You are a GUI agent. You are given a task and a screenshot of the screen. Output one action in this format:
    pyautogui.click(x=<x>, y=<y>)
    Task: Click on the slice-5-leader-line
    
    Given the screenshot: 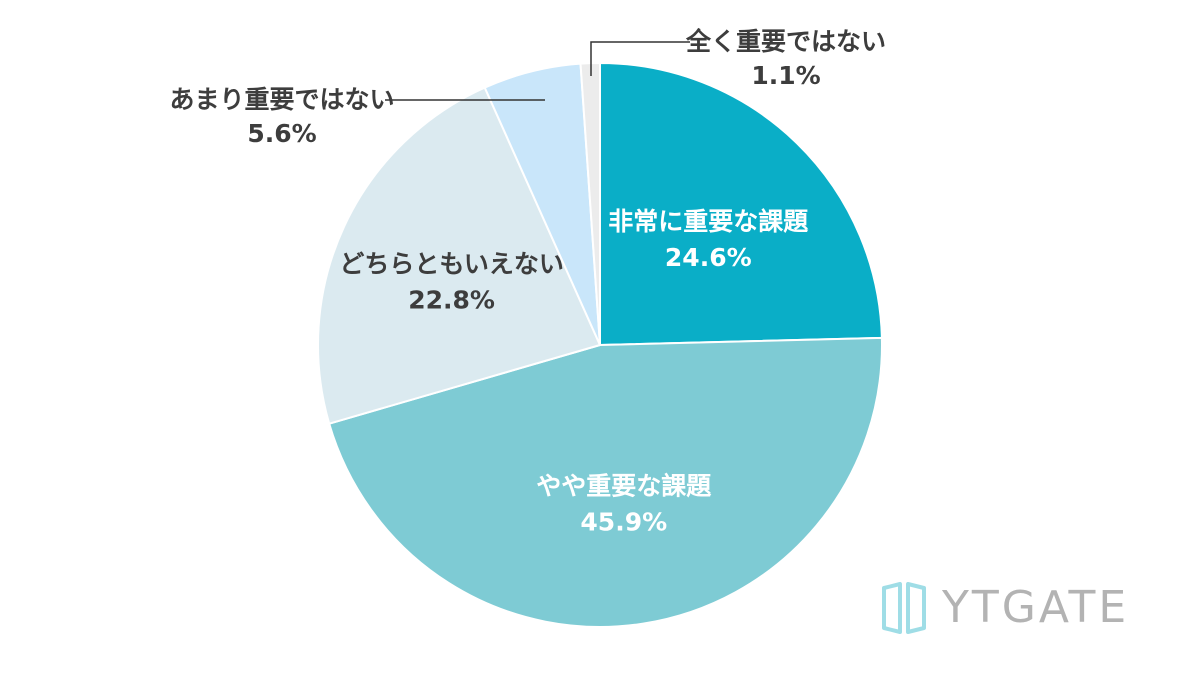 What is the action you would take?
    pyautogui.click(x=640, y=58)
    